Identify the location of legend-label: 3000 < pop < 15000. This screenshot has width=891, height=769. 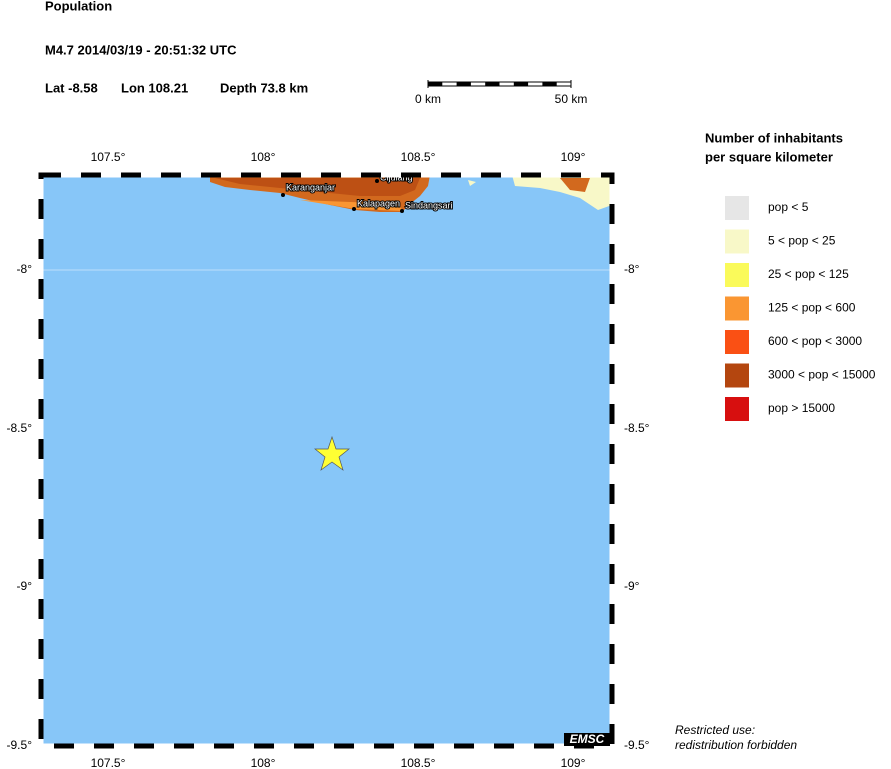
(822, 375).